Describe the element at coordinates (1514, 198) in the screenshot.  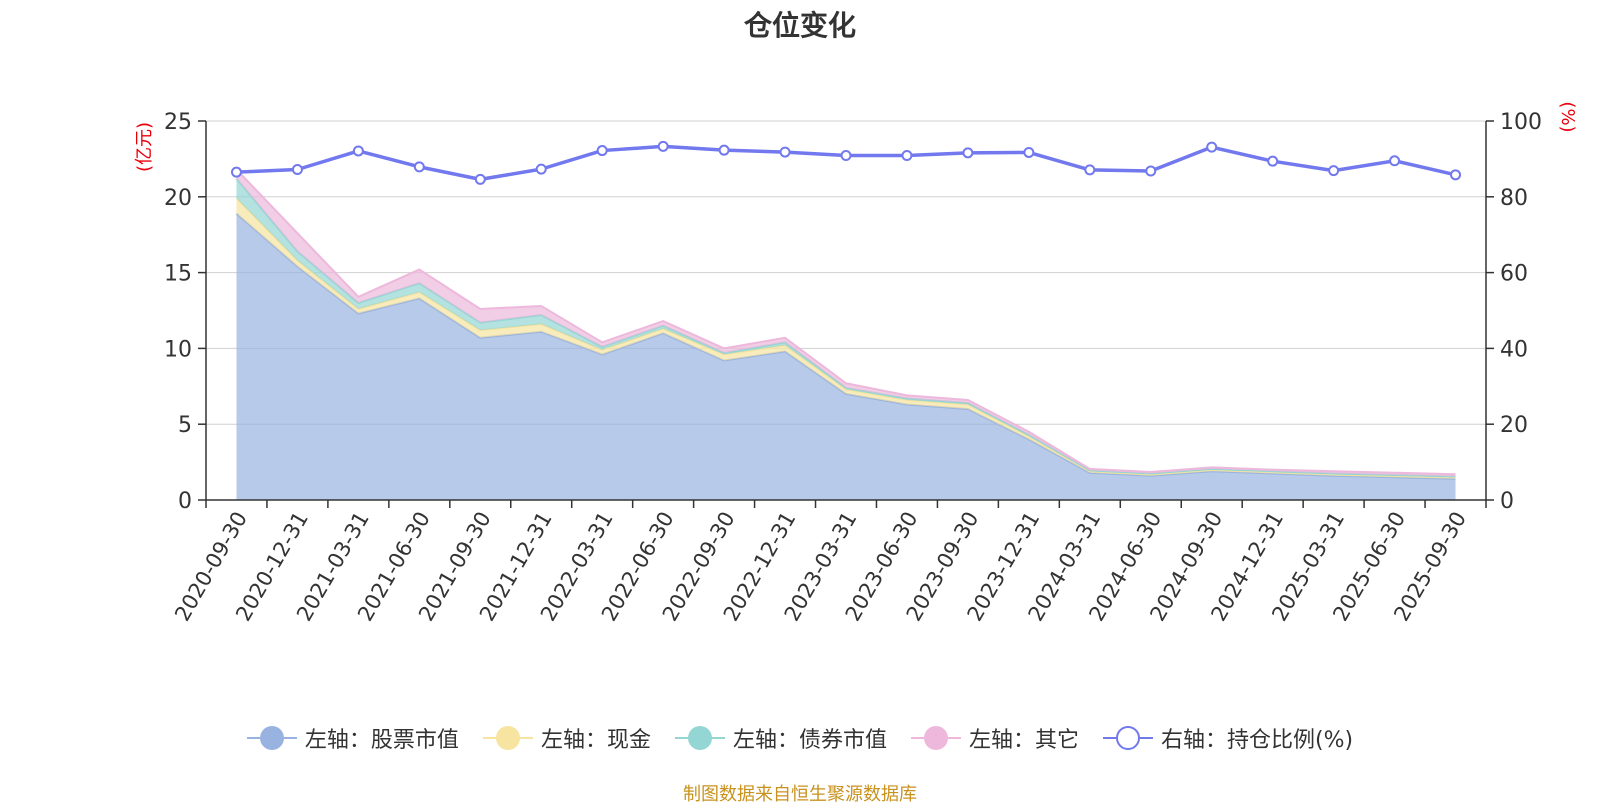
I see `right-axis-tick-label: 80` at that location.